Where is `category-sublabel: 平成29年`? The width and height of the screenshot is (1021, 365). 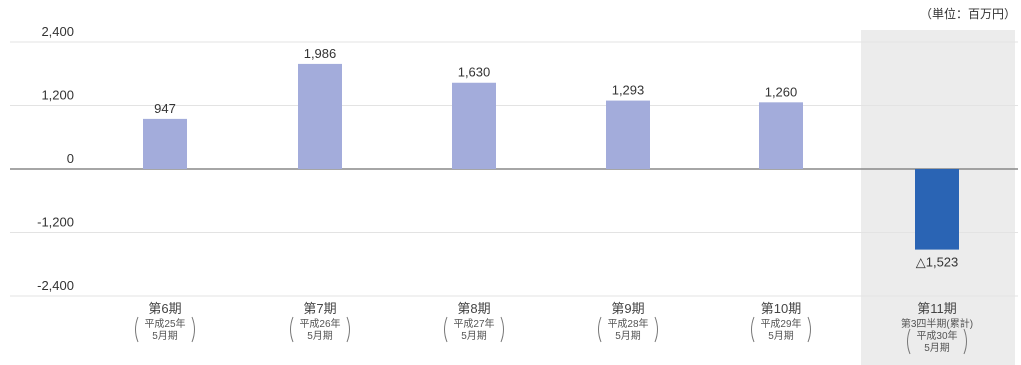
category-sublabel: 平成29年 is located at coordinates (780, 323).